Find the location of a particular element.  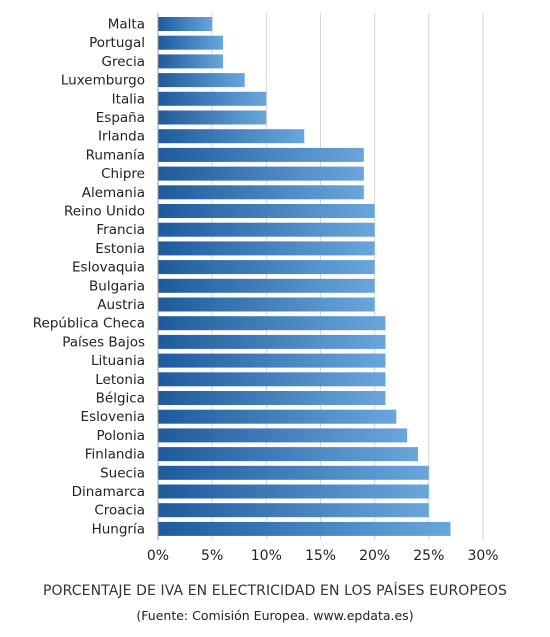

category-label: Hungría is located at coordinates (118, 529).